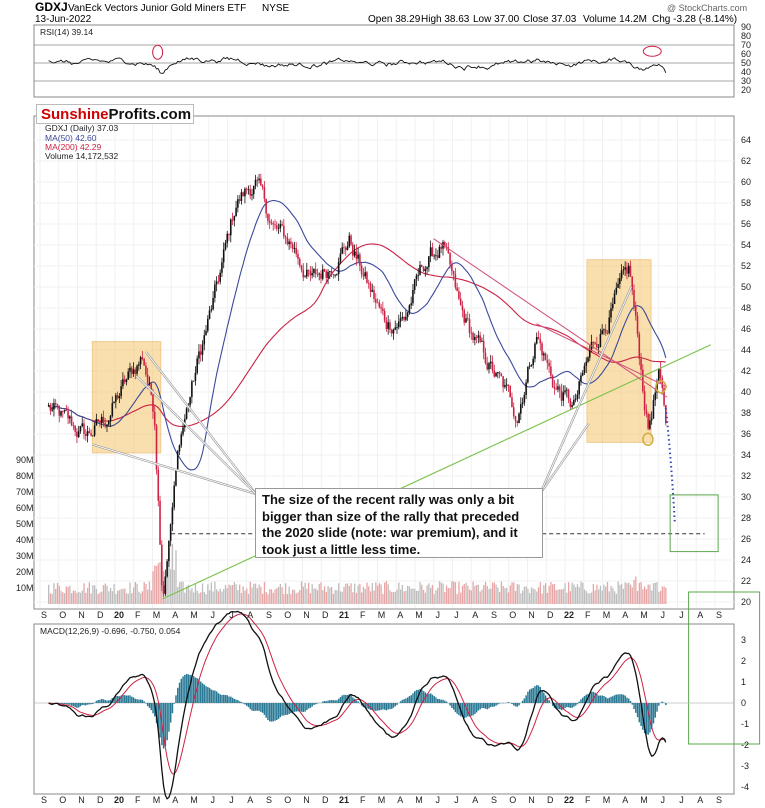  What do you see at coordinates (119, 615) in the screenshot?
I see `x-tick-label: 20` at bounding box center [119, 615].